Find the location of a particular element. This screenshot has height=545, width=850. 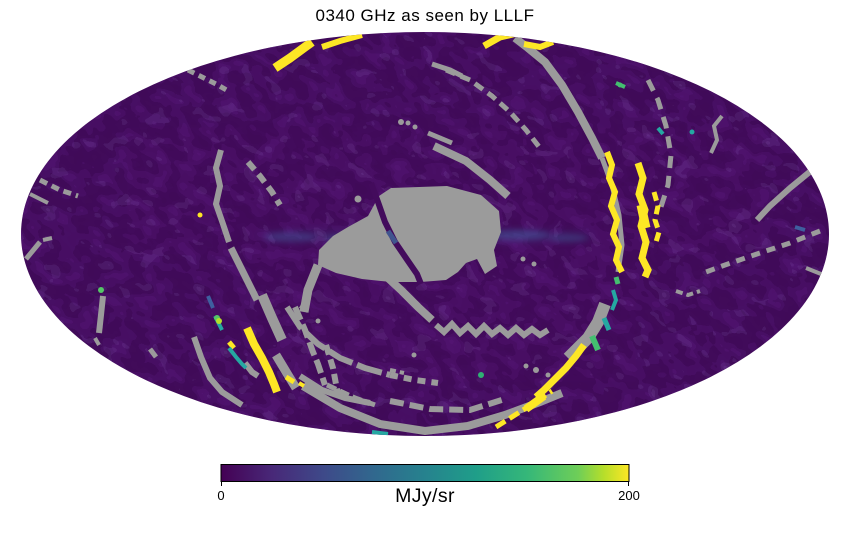

svg-text: 0 is located at coordinates (220, 495).